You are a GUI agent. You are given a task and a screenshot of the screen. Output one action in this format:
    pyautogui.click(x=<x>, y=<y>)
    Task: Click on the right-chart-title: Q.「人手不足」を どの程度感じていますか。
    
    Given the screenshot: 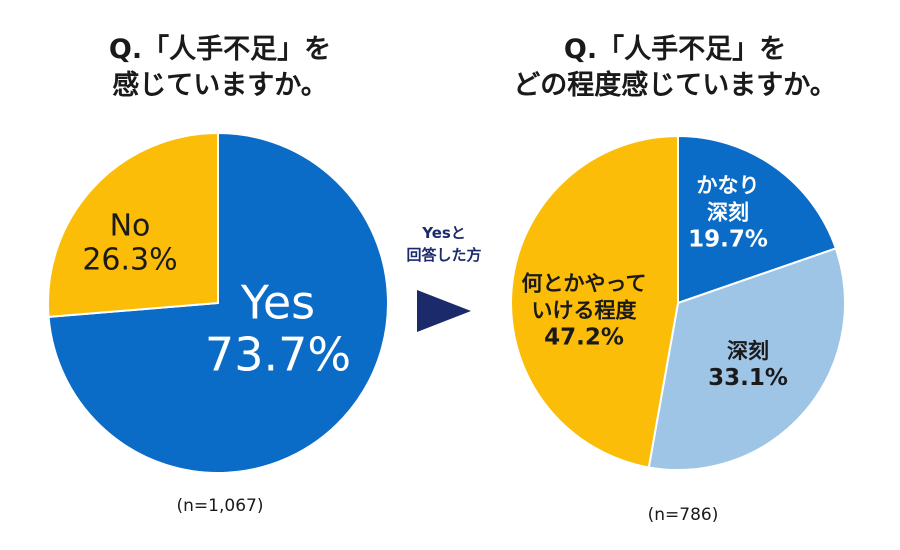 What is the action you would take?
    pyautogui.click(x=675, y=68)
    